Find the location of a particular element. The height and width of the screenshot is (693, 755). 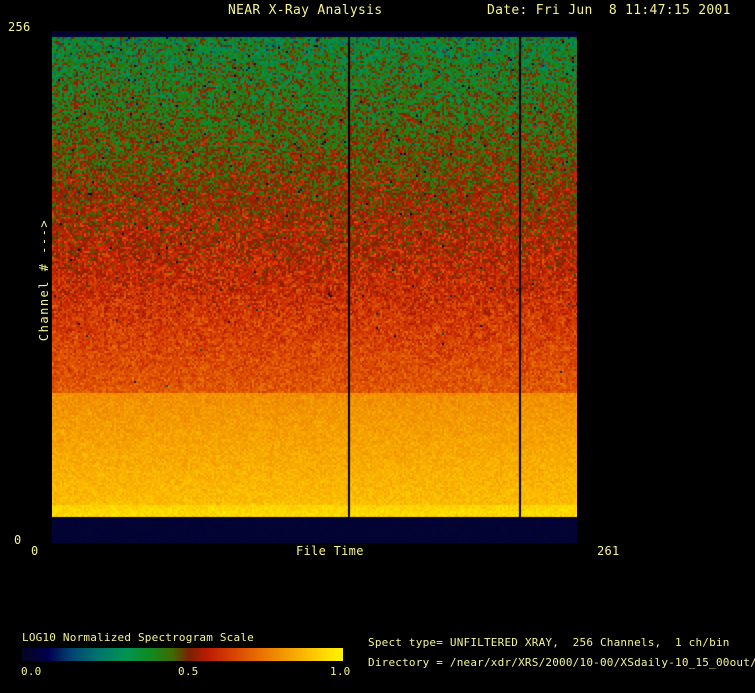

y-axis-max-label: 256 is located at coordinates (19, 27).